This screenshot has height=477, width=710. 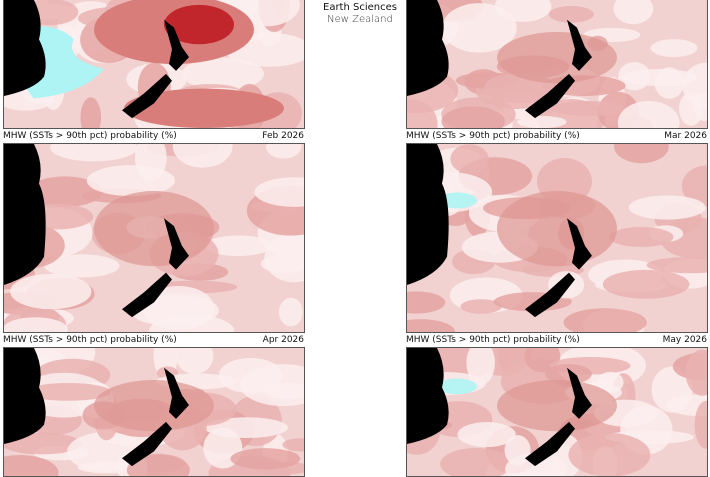 What do you see at coordinates (360, 7) in the screenshot?
I see `logo-line1: Earth Sciences` at bounding box center [360, 7].